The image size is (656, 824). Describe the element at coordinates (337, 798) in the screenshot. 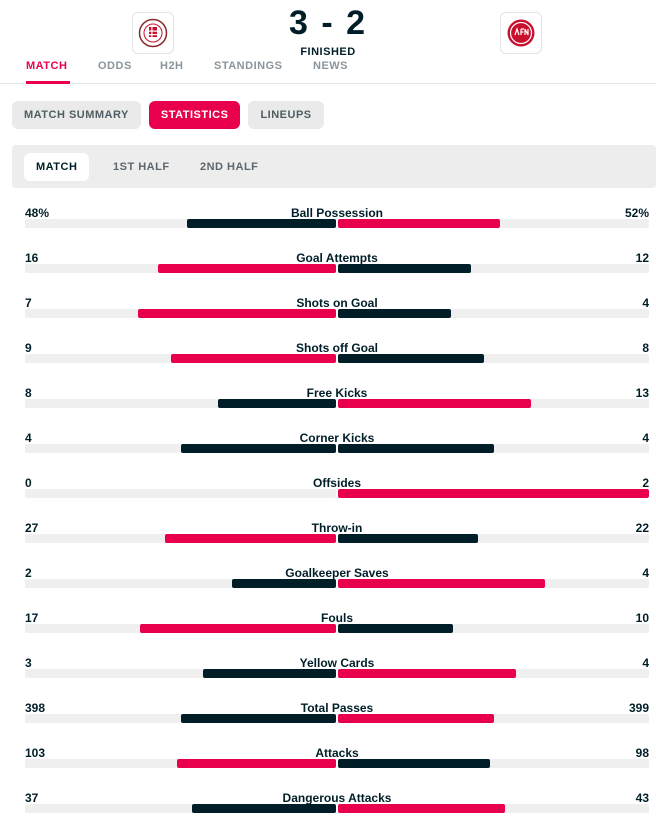

I see `stat-name: Dangerous Attacks` at that location.